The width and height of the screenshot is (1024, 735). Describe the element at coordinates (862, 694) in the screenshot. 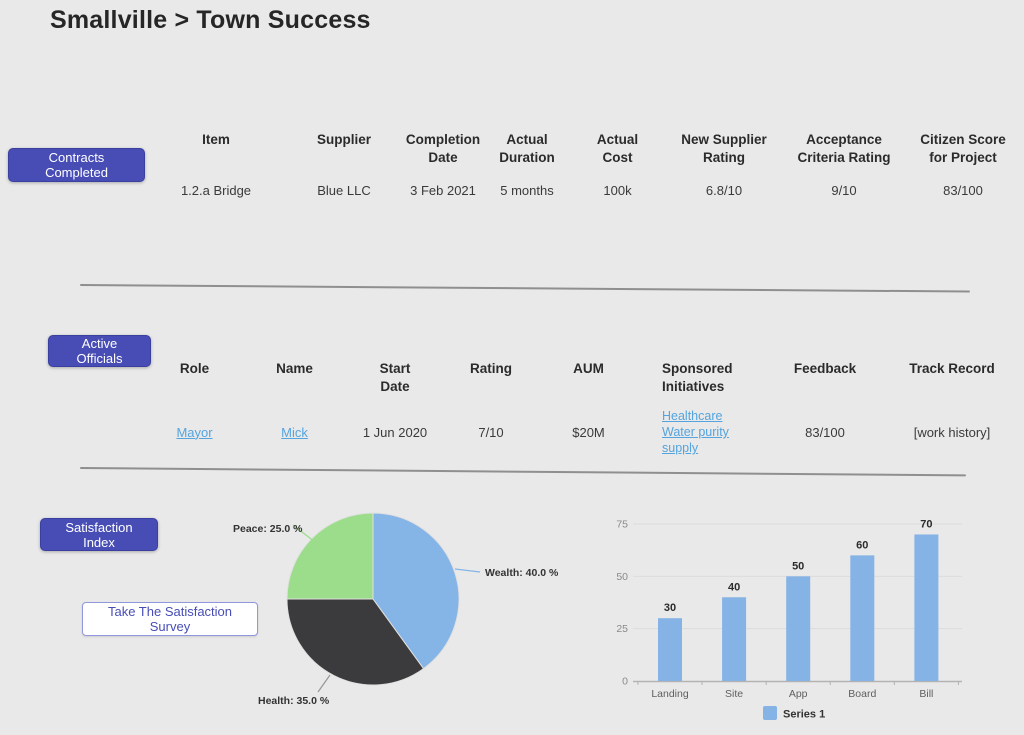

I see `bar-category-label: Board` at that location.